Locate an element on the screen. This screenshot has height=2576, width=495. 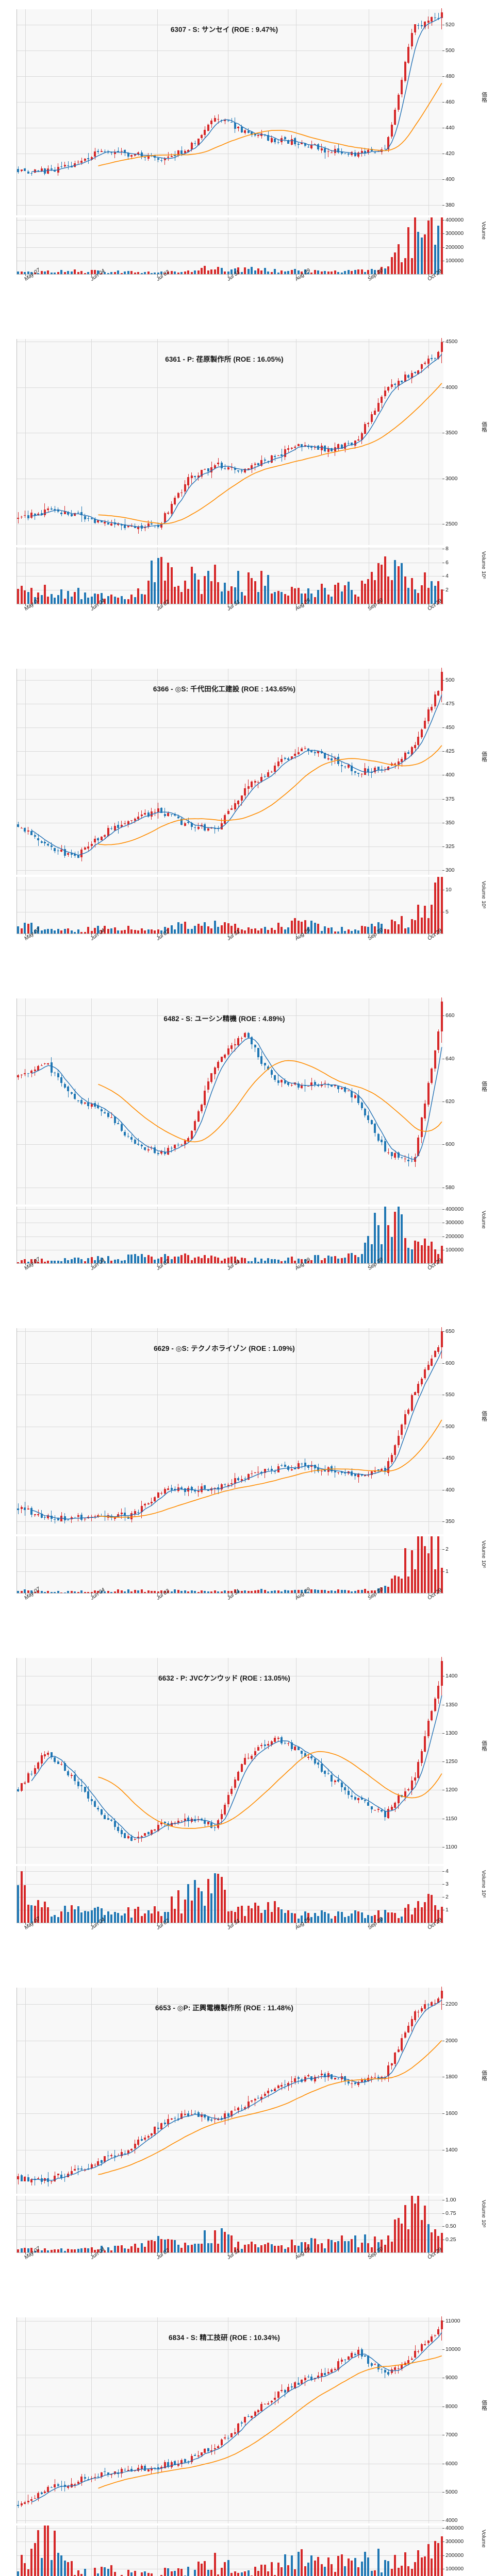
moving-average-line is located at coordinates (236, 1767).